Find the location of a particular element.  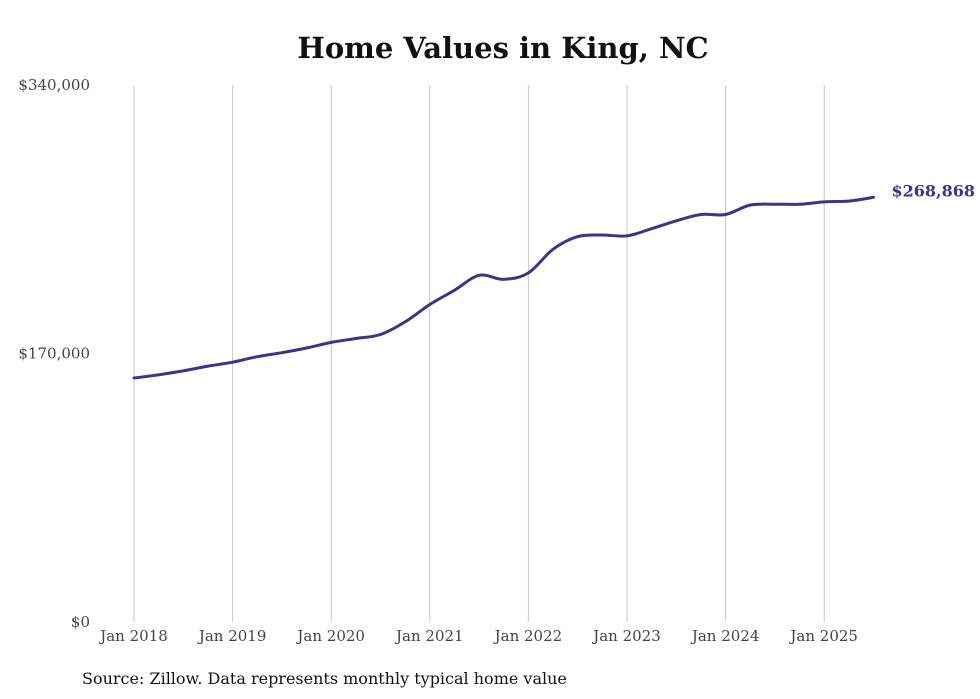

x-tick-label: Jan 2018 is located at coordinates (133, 636).